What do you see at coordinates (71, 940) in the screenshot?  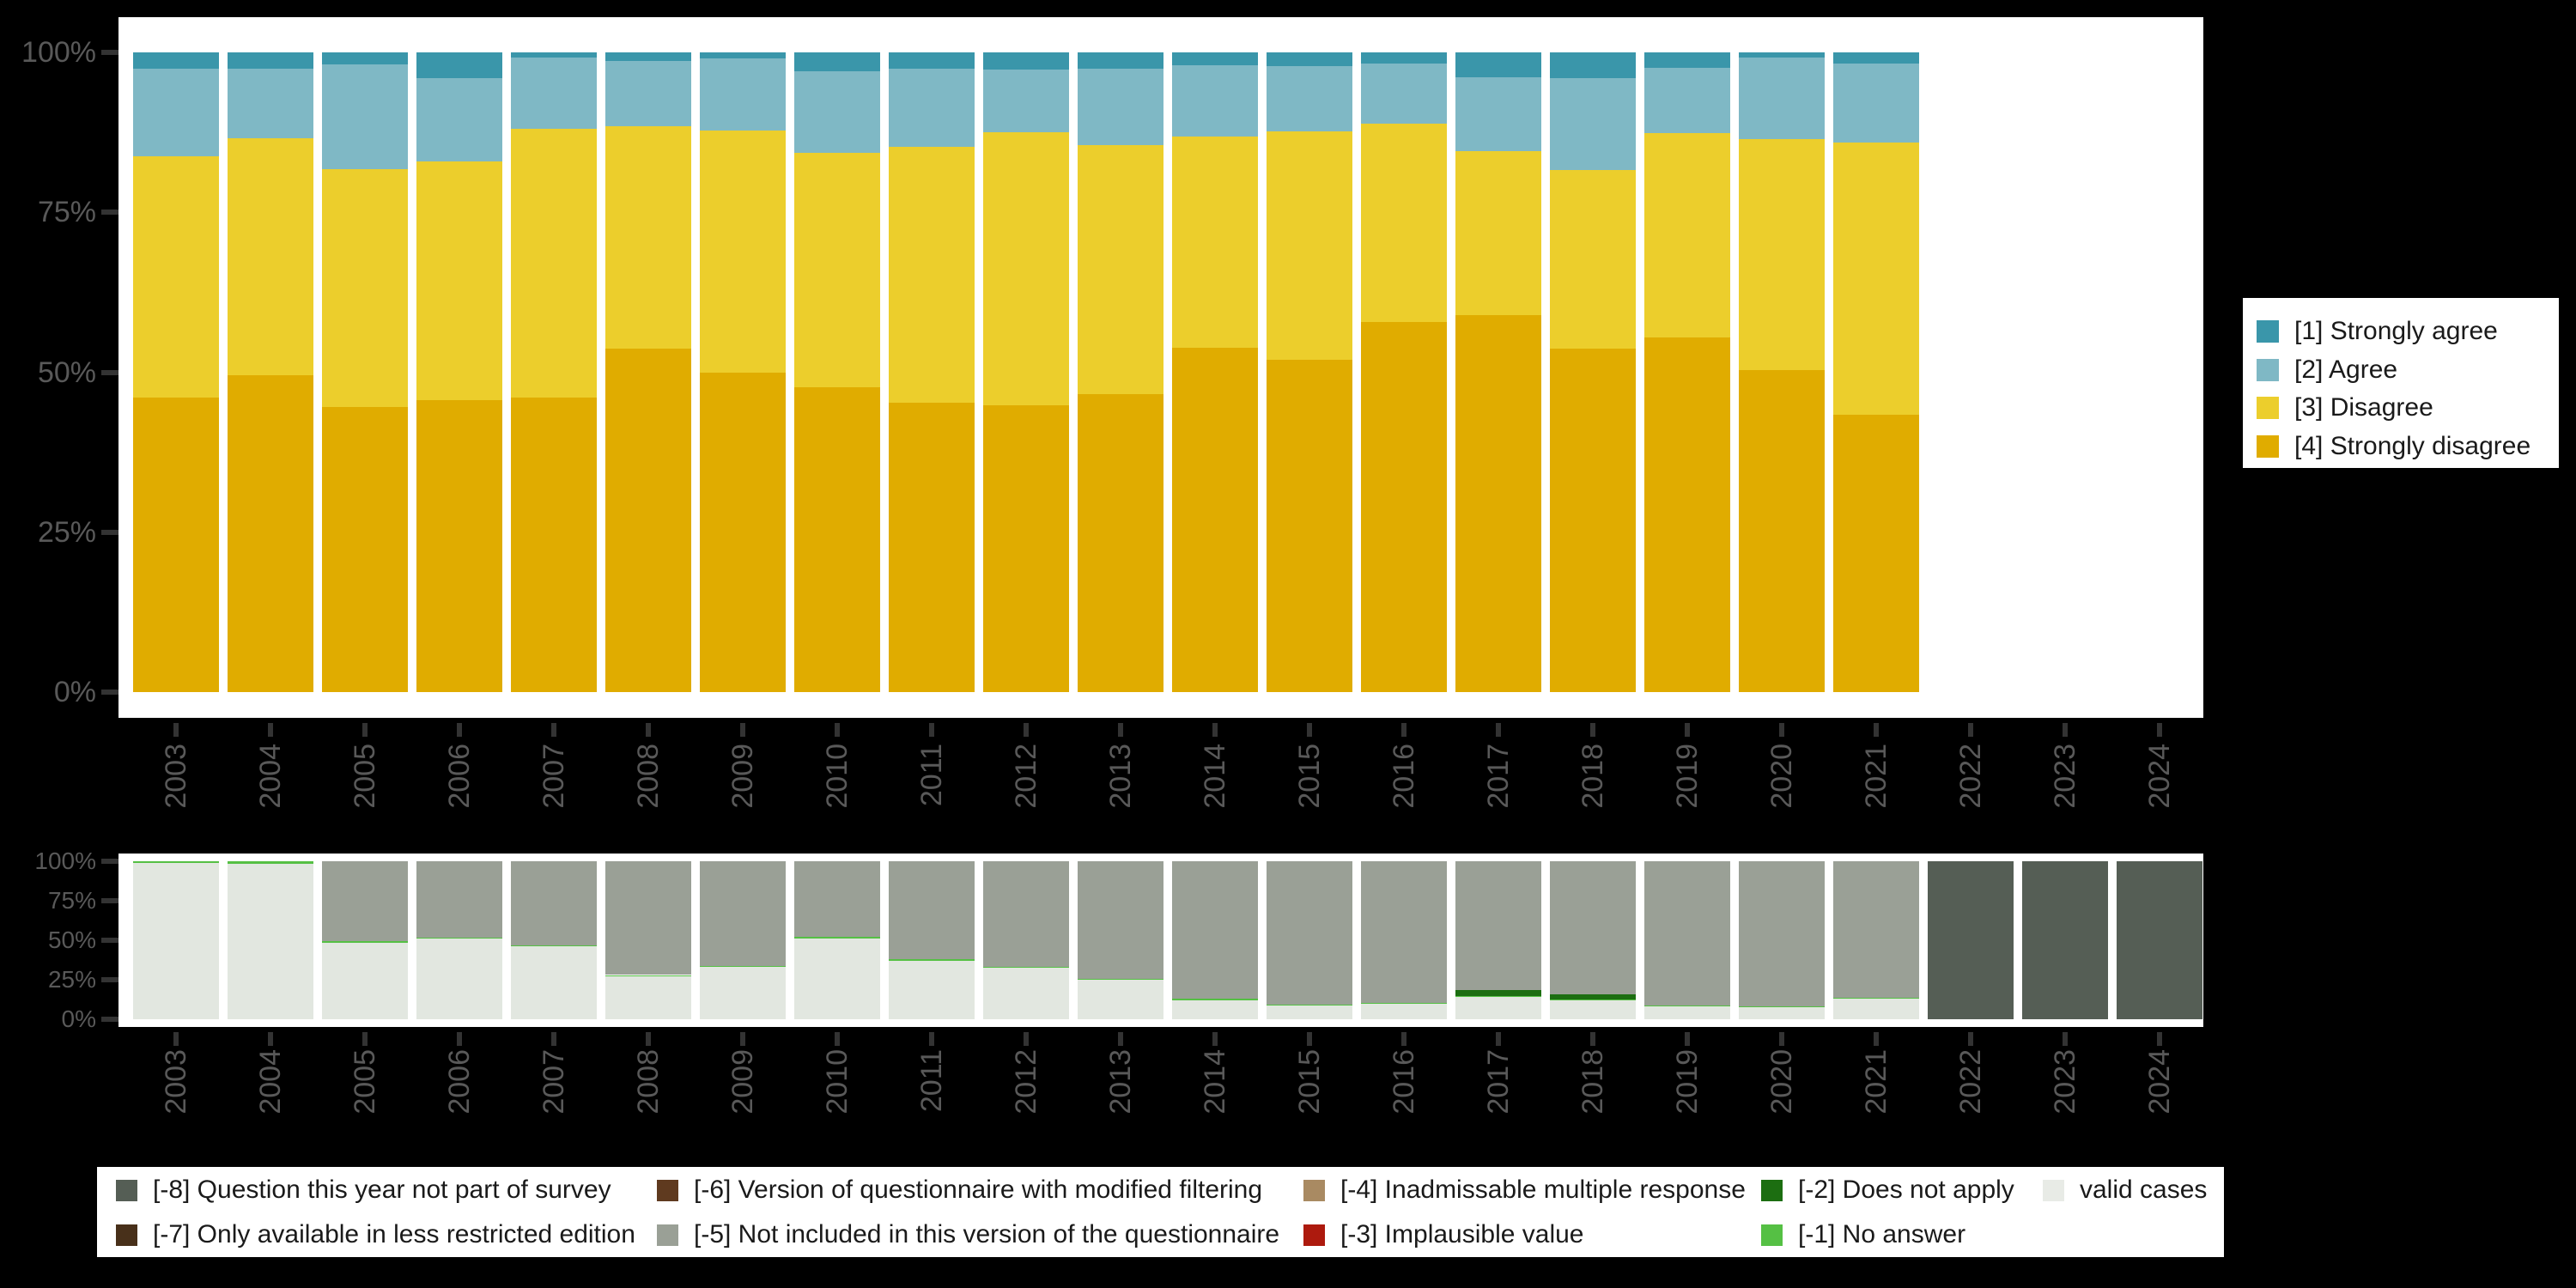 I see `y-axis-tick-label: 50%` at bounding box center [71, 940].